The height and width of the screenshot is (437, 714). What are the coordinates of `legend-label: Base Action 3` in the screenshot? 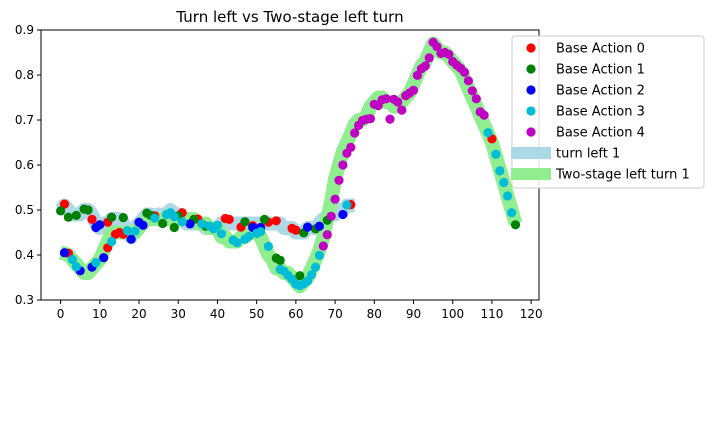 It's located at (600, 112).